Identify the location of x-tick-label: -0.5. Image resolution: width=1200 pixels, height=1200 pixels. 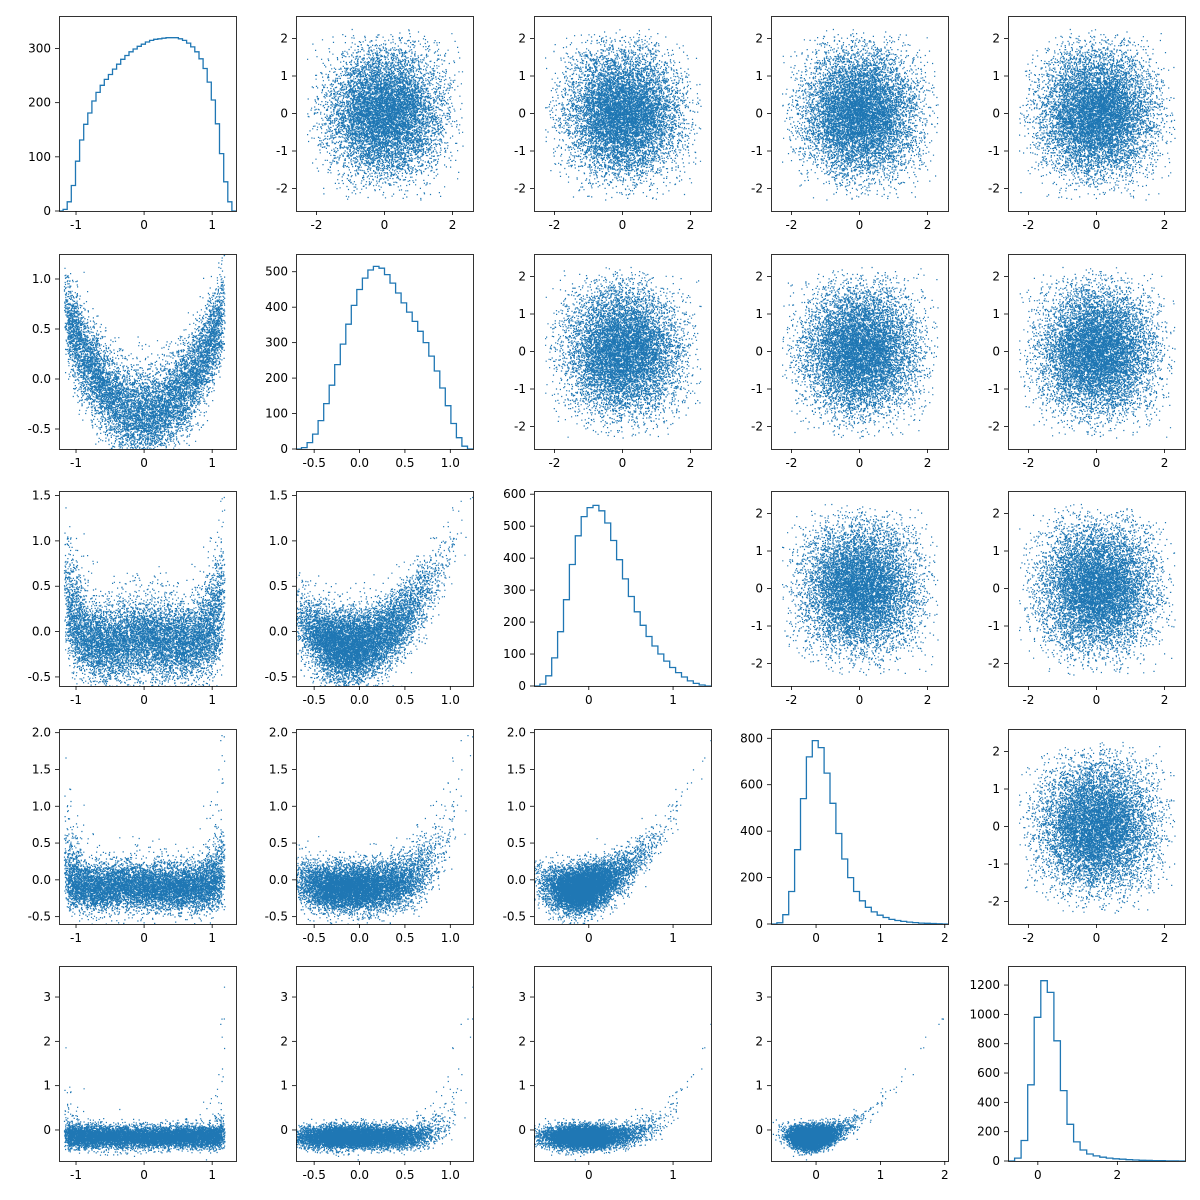
(313, 700).